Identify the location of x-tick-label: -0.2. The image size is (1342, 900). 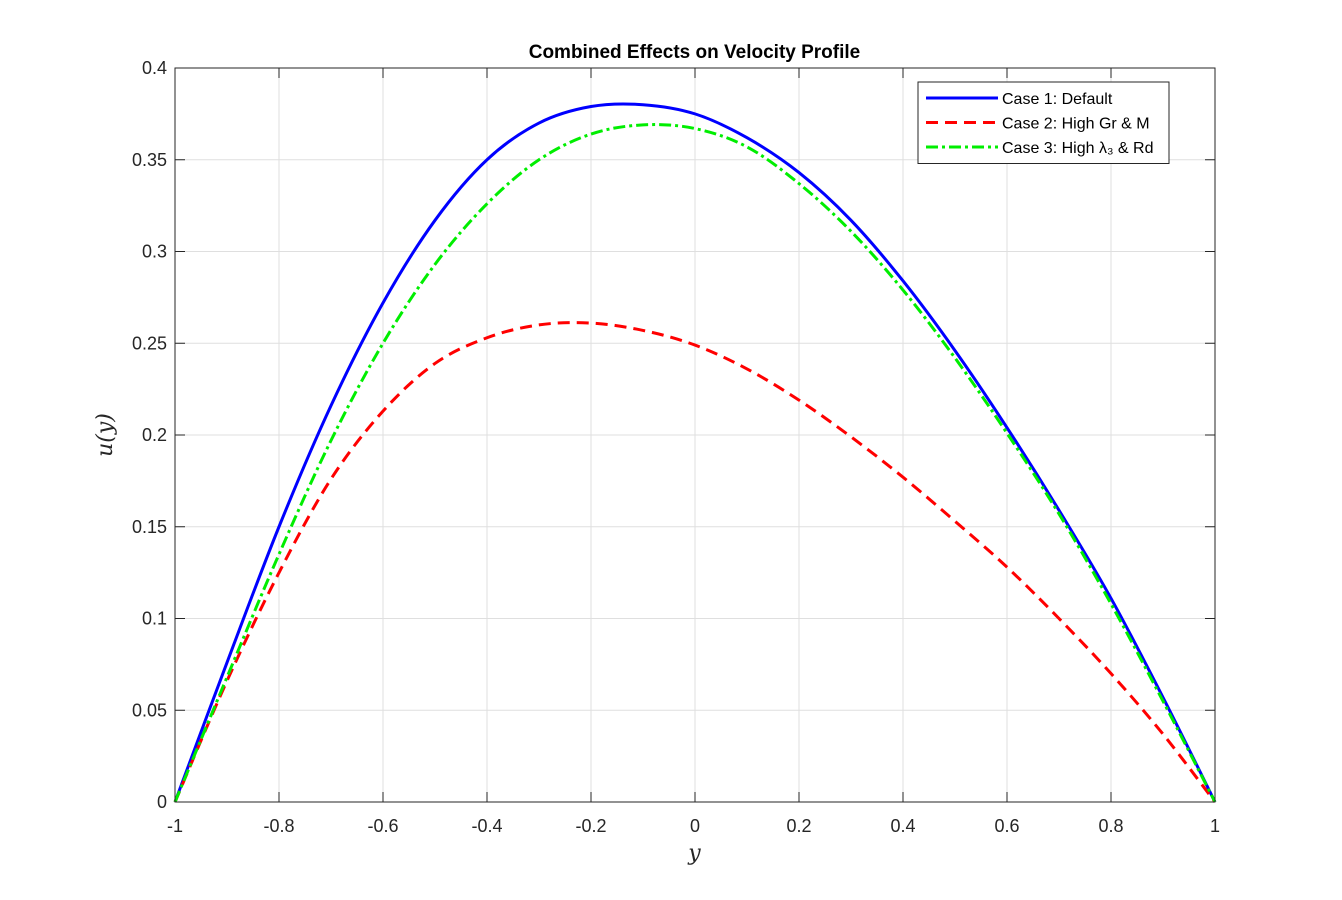
(590, 826).